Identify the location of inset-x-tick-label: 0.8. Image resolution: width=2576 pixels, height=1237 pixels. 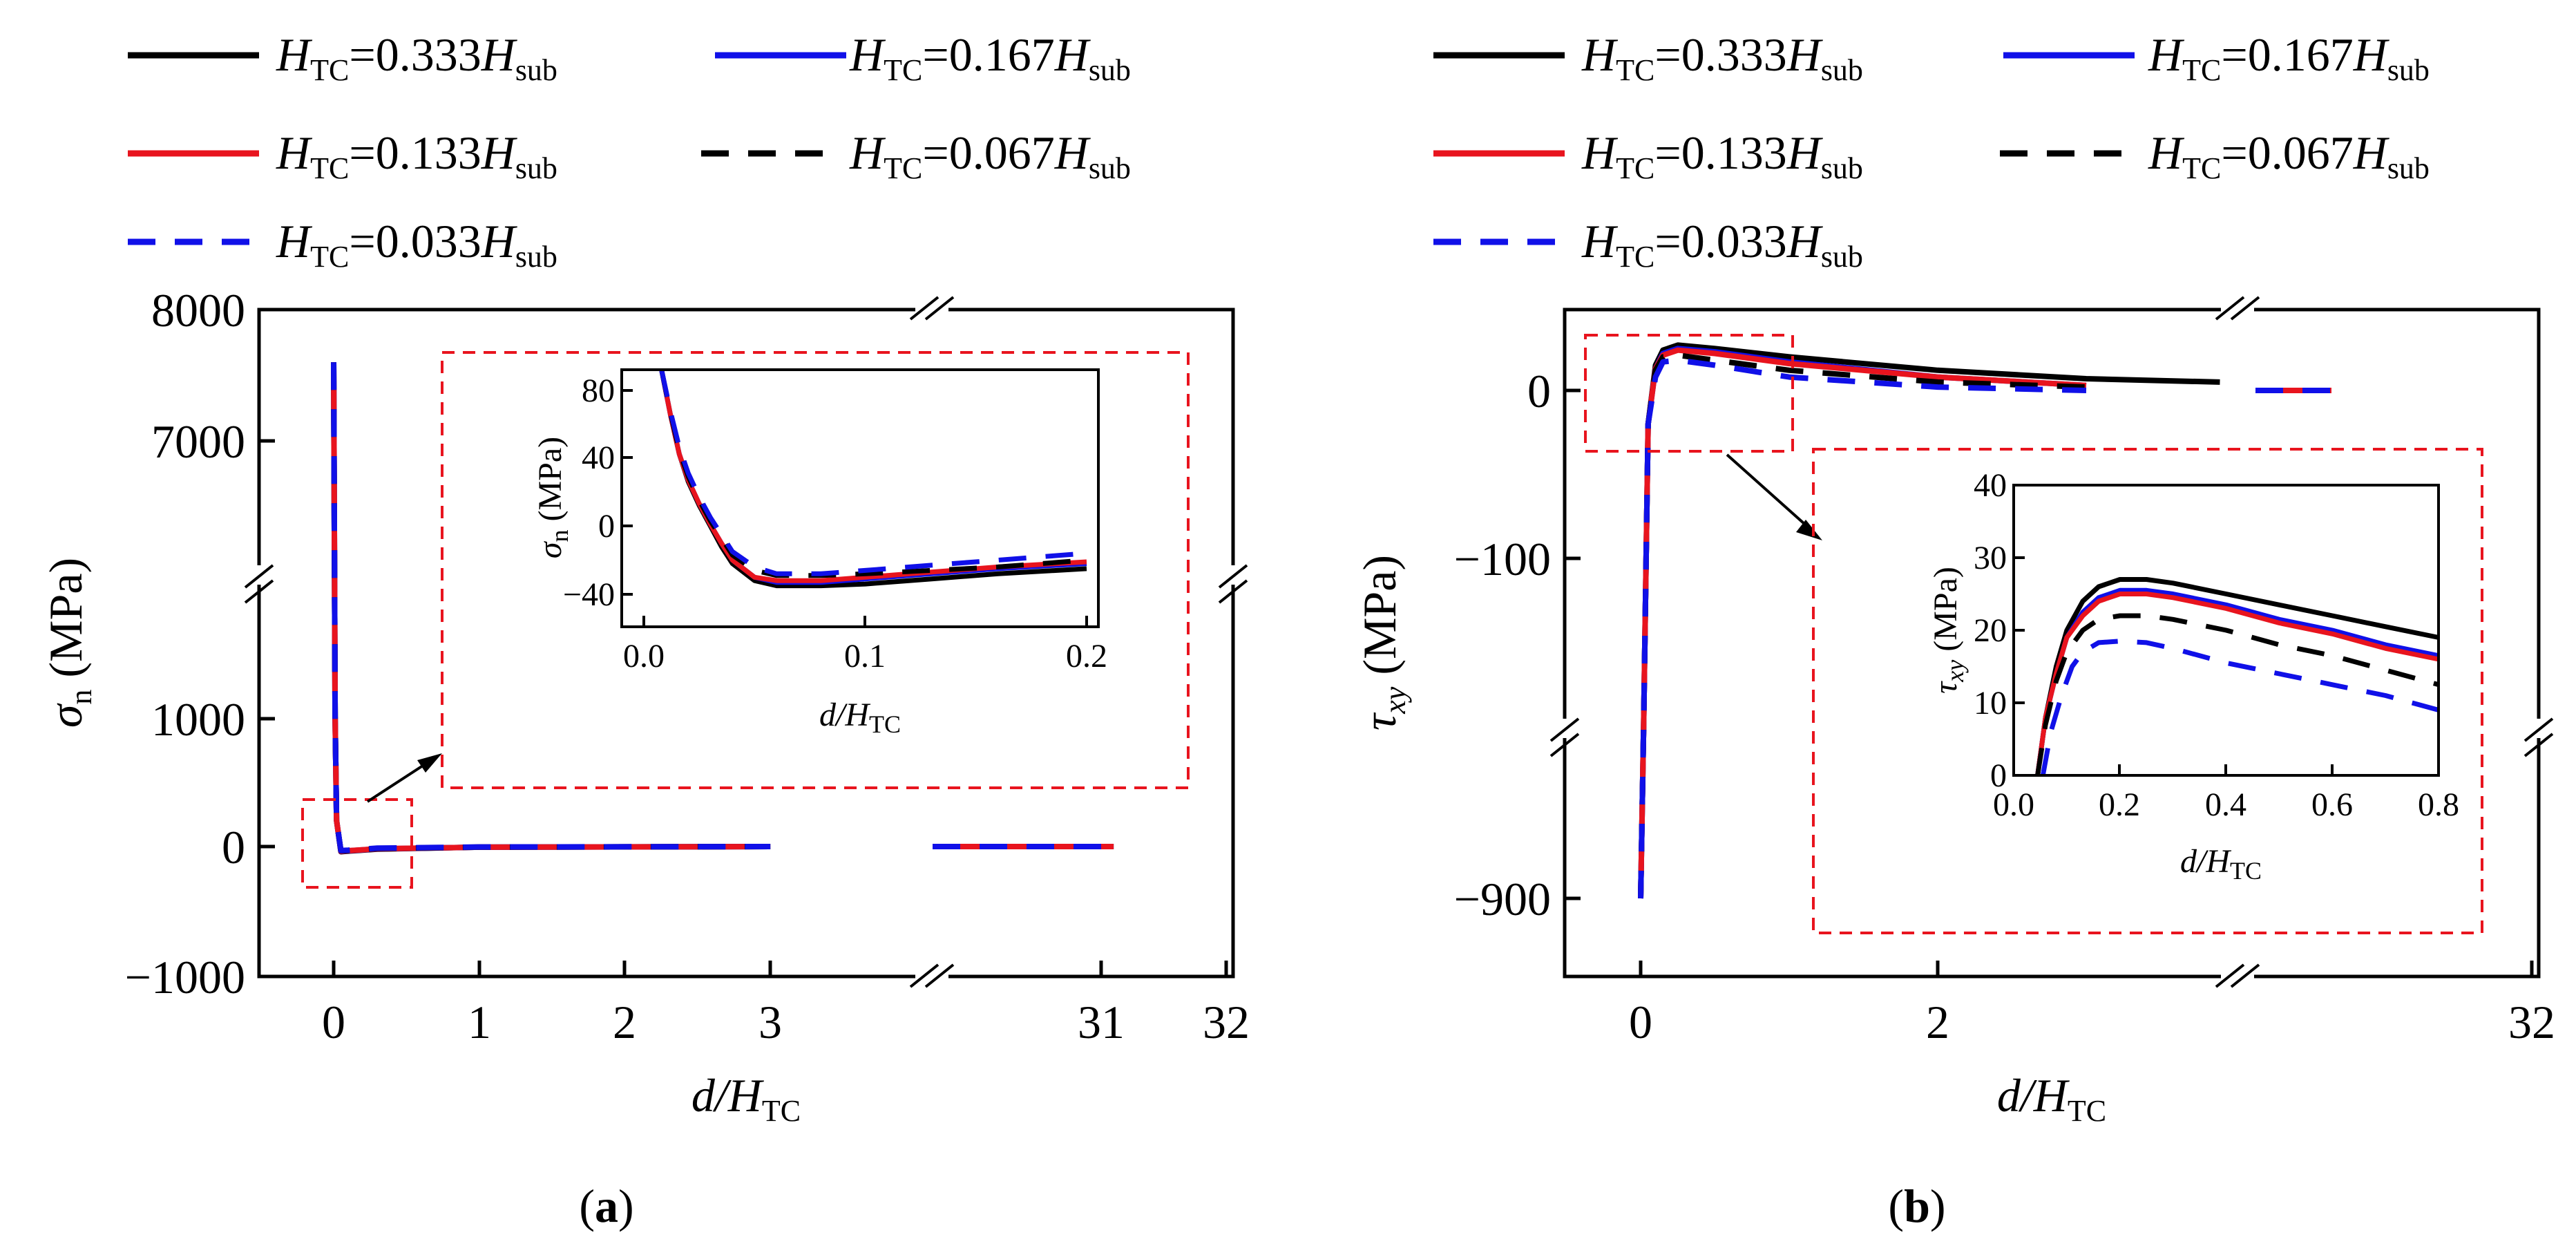
(2438, 804).